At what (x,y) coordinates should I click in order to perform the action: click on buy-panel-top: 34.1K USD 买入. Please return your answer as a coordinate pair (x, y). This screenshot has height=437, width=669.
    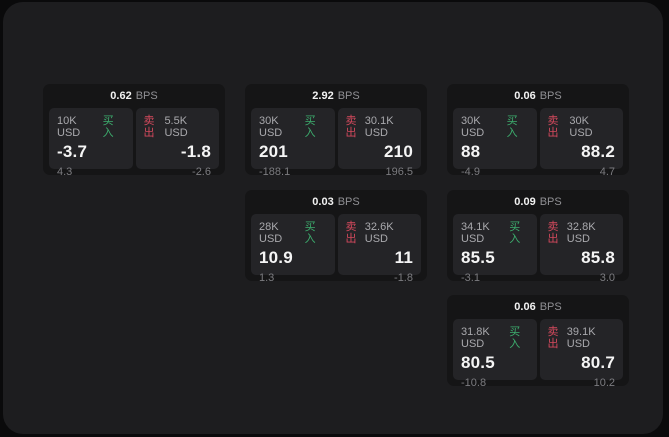
    Looking at the image, I should click on (495, 233).